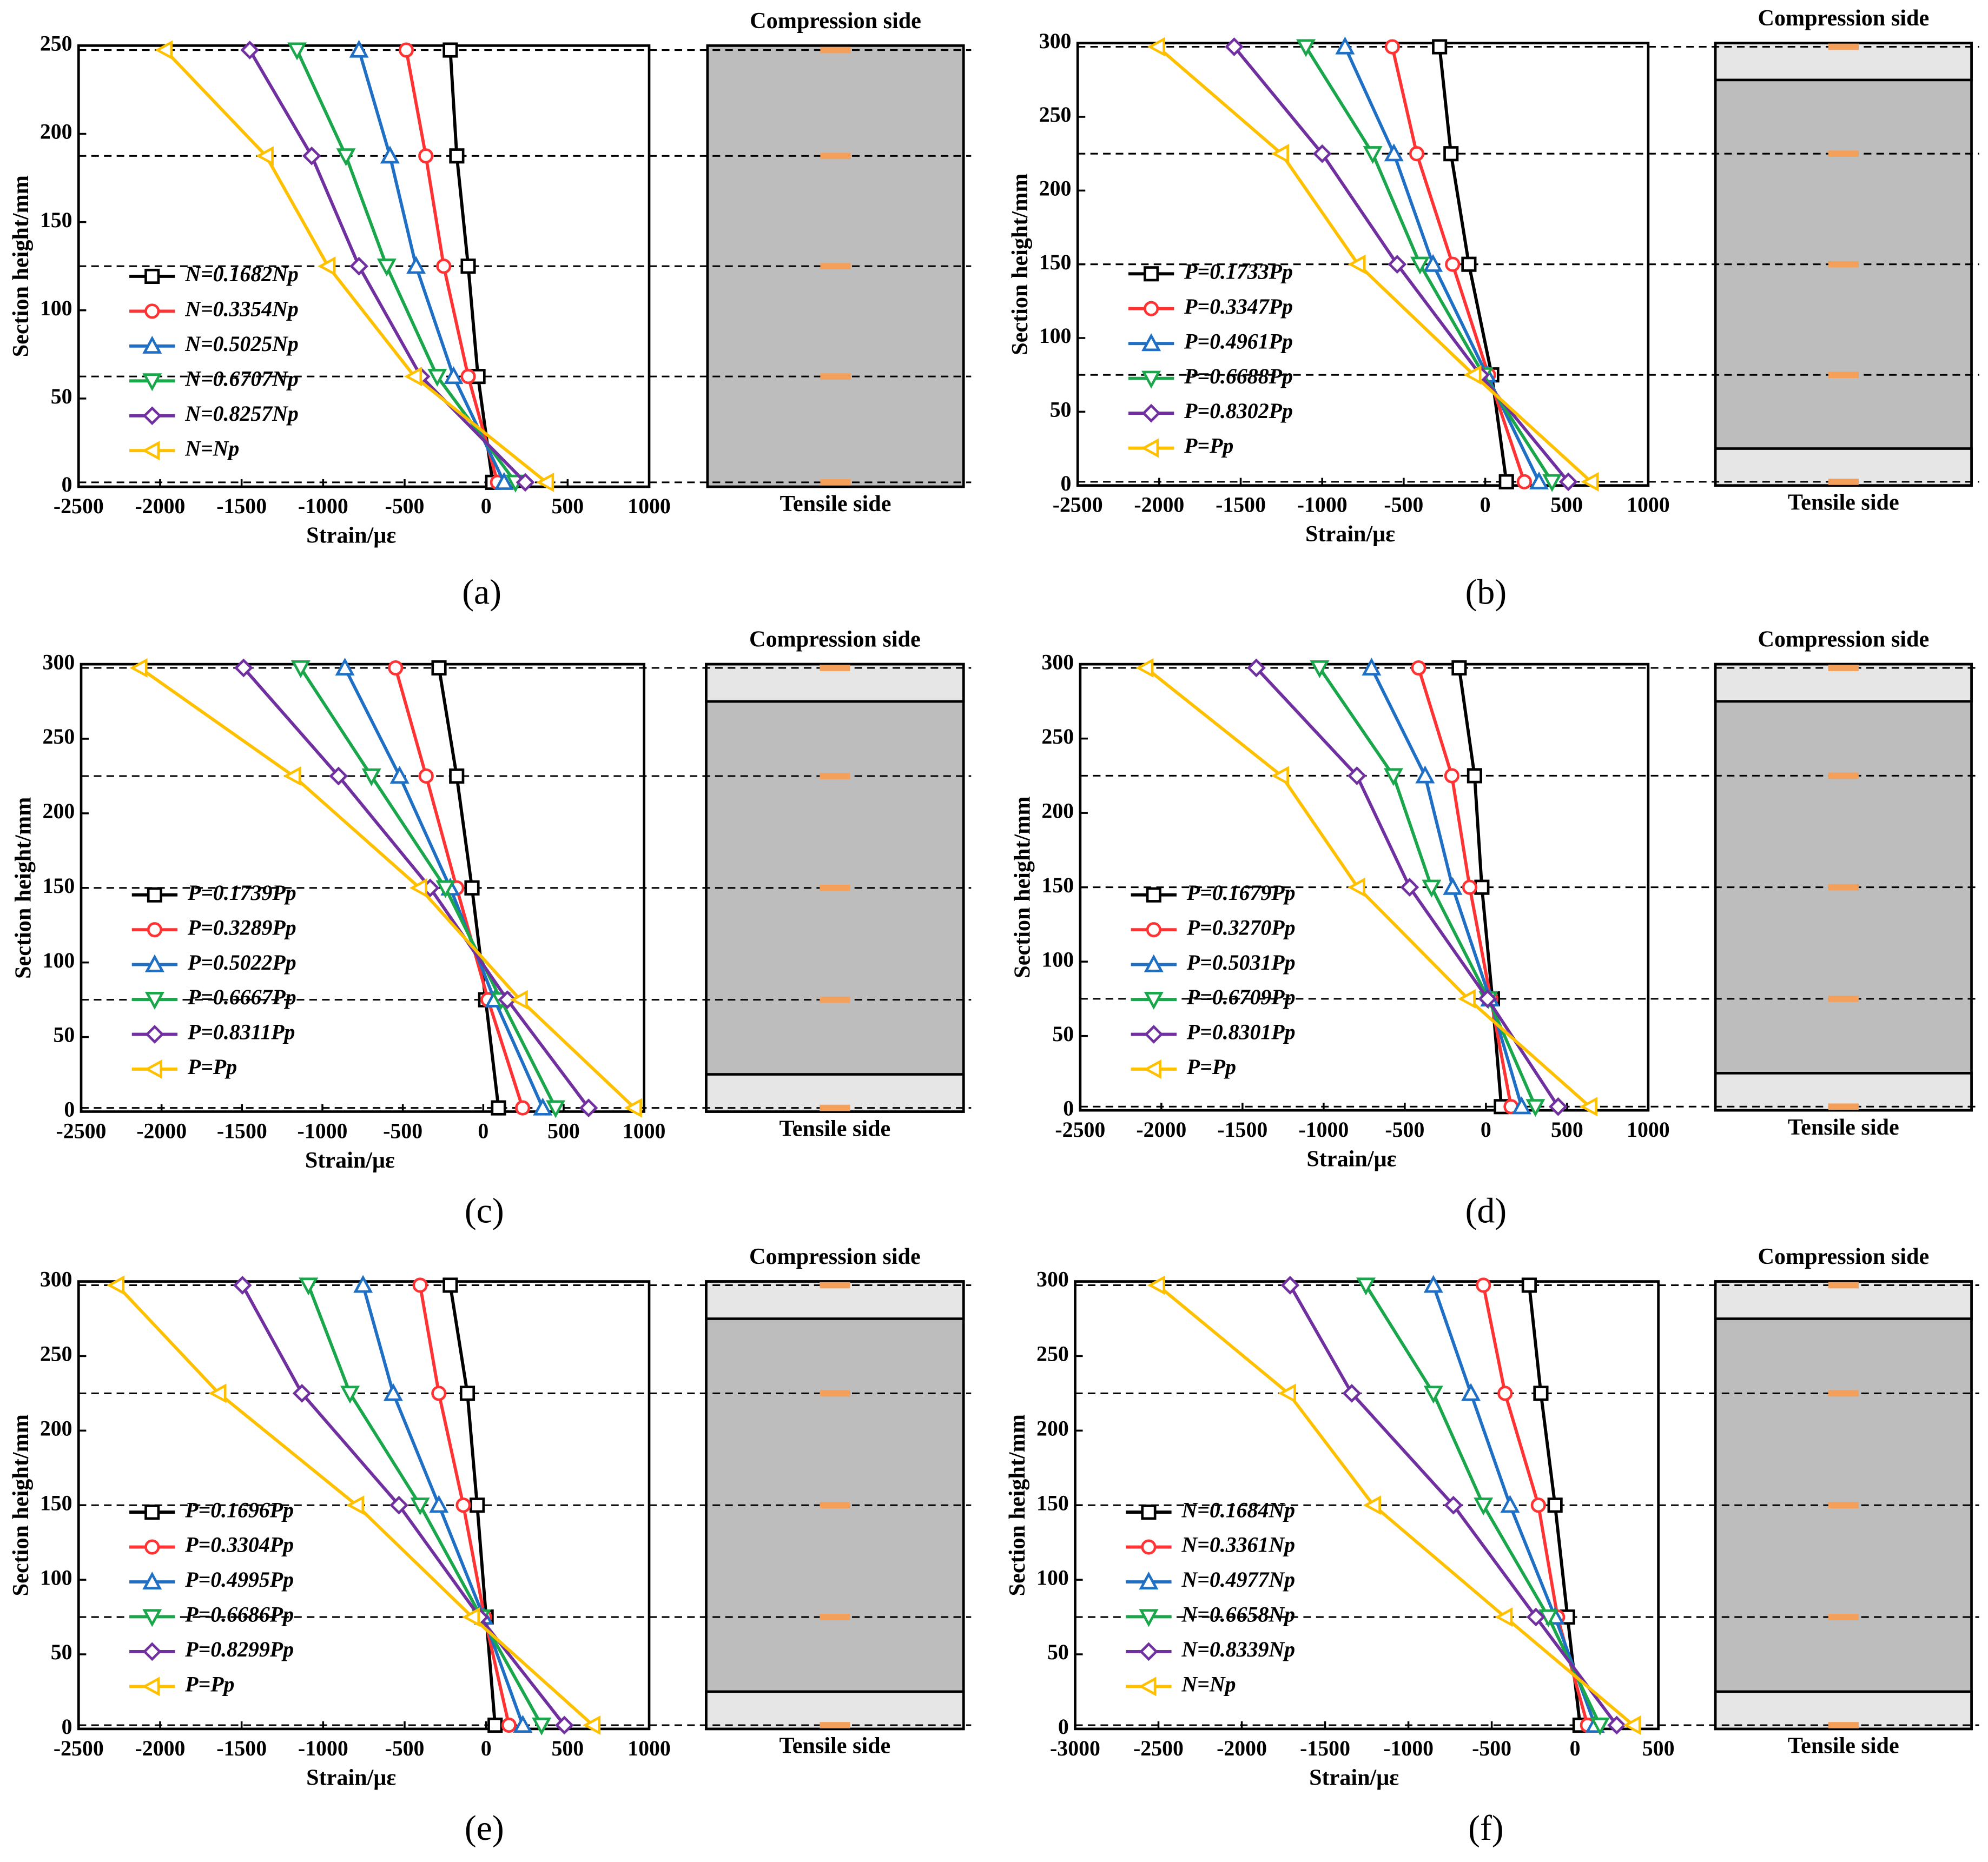 The image size is (1988, 1862). What do you see at coordinates (242, 963) in the screenshot?
I see `legend-label: P=0.5022Pp` at bounding box center [242, 963].